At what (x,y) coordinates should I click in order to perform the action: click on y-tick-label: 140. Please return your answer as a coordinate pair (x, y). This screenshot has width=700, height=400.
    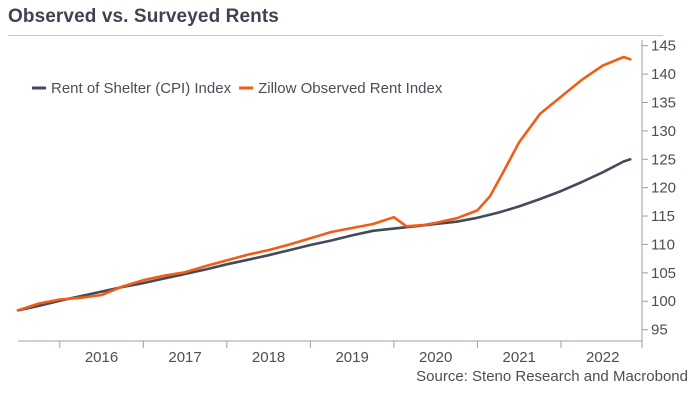
    Looking at the image, I should click on (663, 74).